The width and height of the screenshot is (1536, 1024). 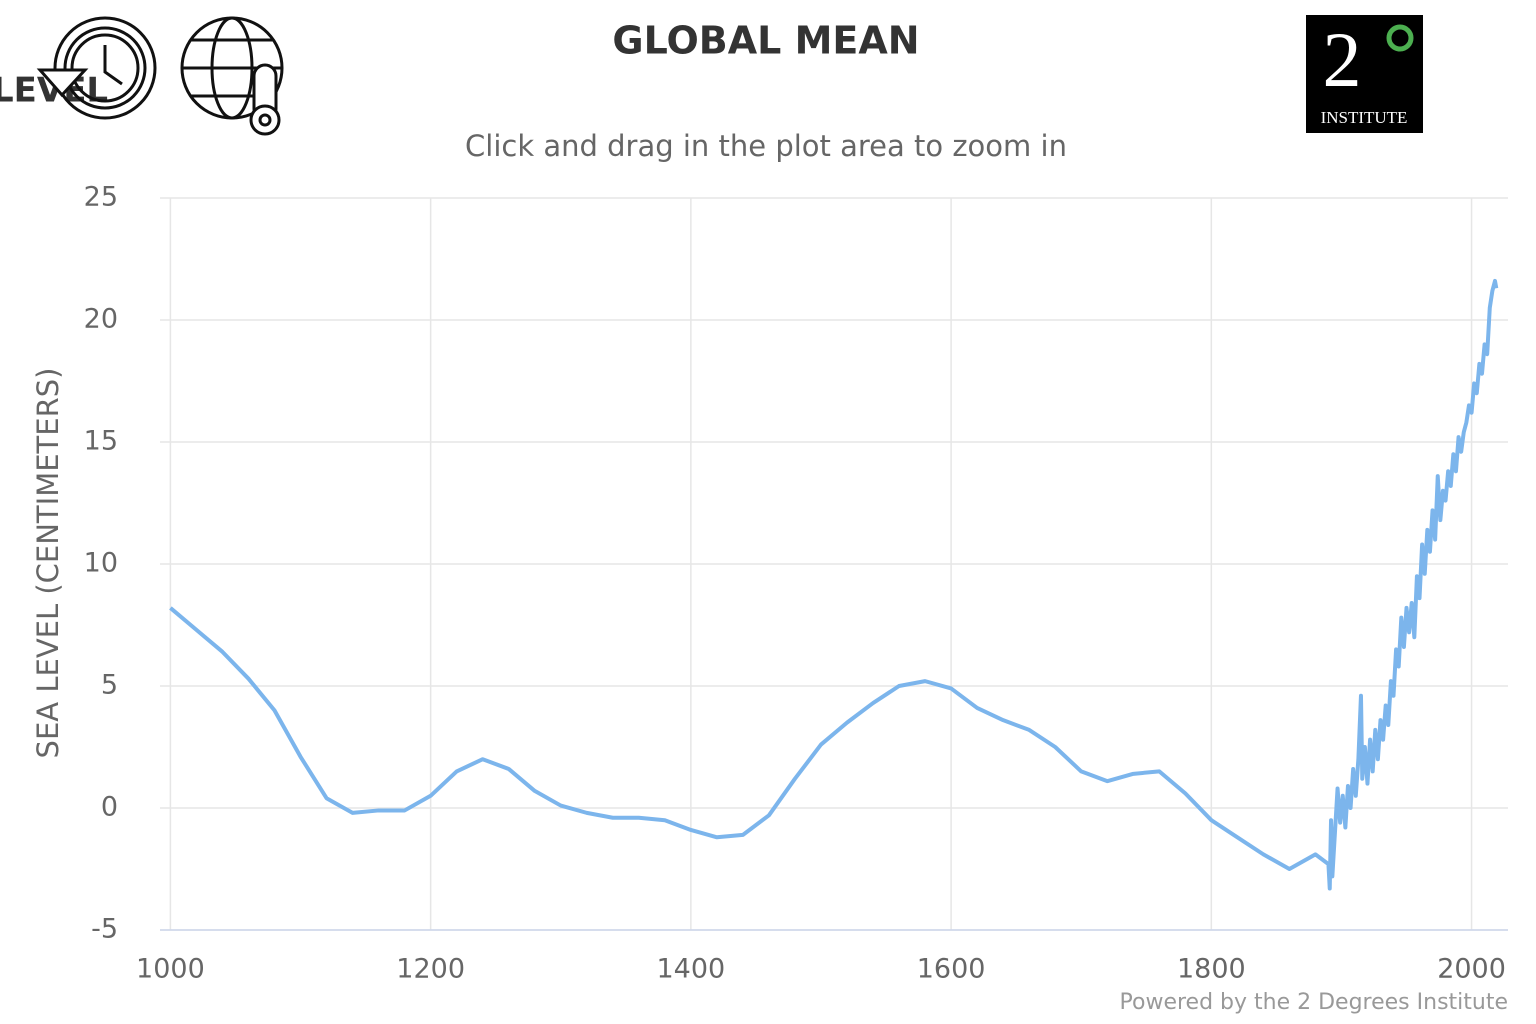 I want to click on x-tick-label: 1000, so click(x=170, y=969).